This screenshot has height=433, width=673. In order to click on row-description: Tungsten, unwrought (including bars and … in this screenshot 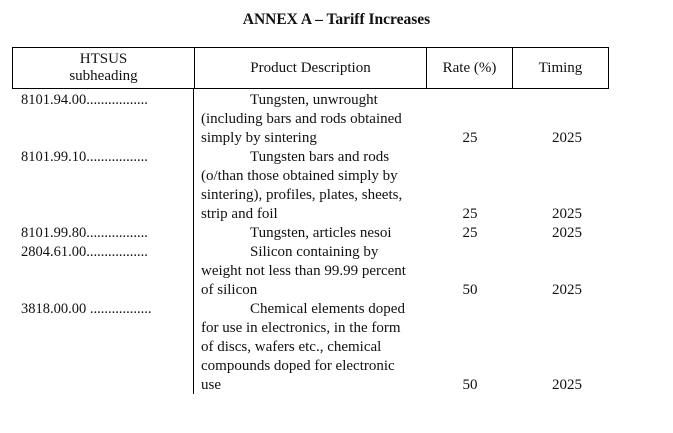, I will do `click(301, 119)`.